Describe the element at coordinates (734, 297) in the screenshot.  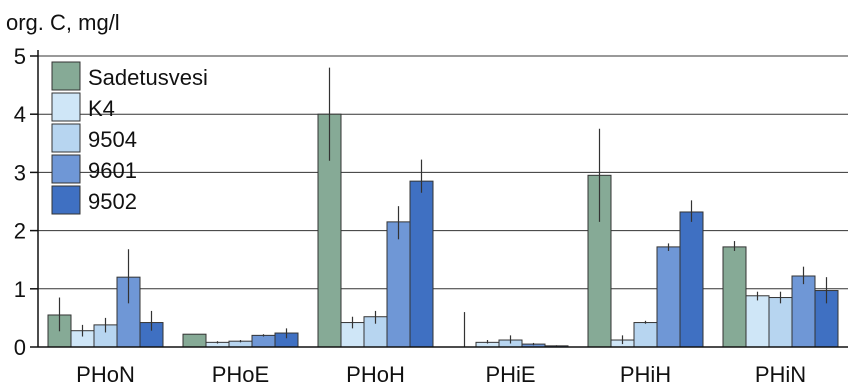
I see `bar-sadetusvesi-phin` at that location.